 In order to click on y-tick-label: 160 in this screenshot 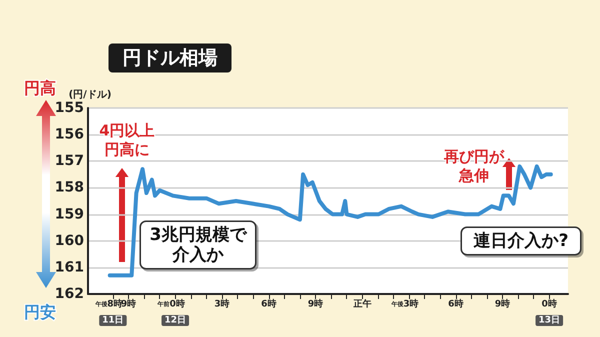, I will do `click(69, 240)`.